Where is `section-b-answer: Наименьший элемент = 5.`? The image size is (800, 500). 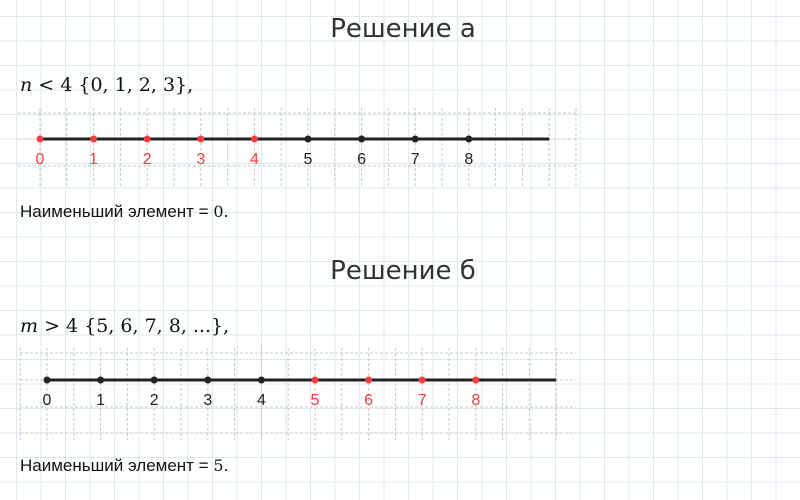
section-b-answer: Наименьший элемент = 5. is located at coordinates (124, 466).